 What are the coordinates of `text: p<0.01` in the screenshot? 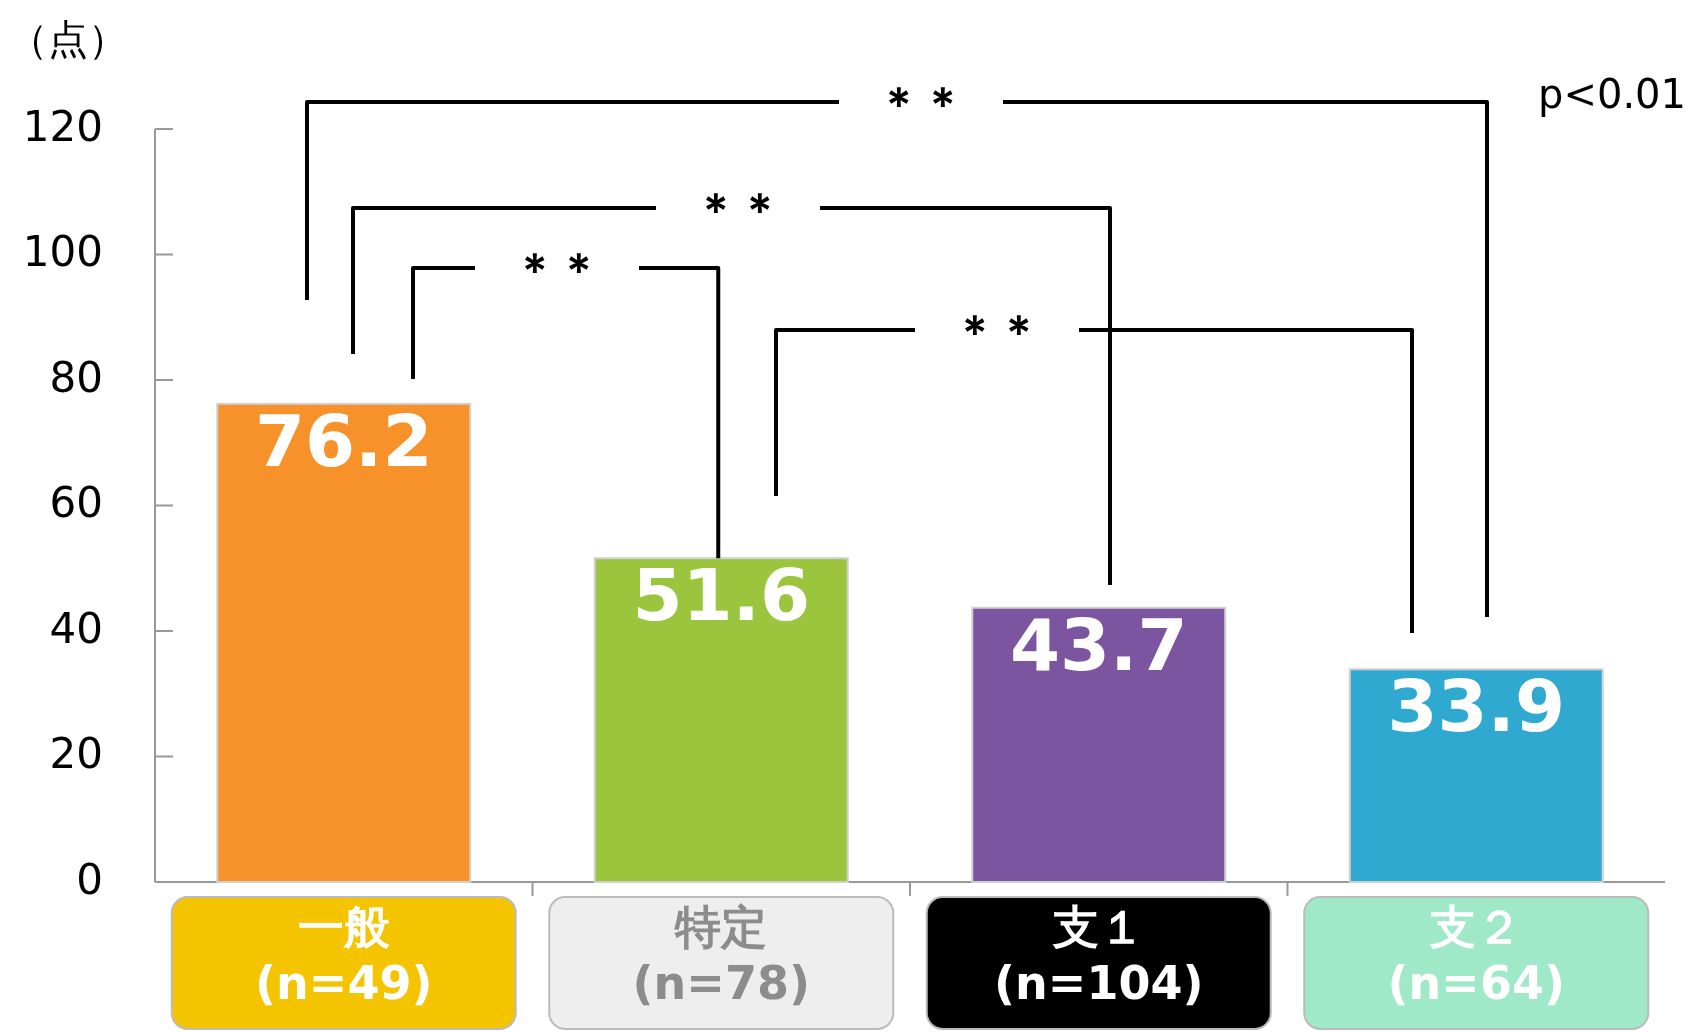 It's located at (1612, 94).